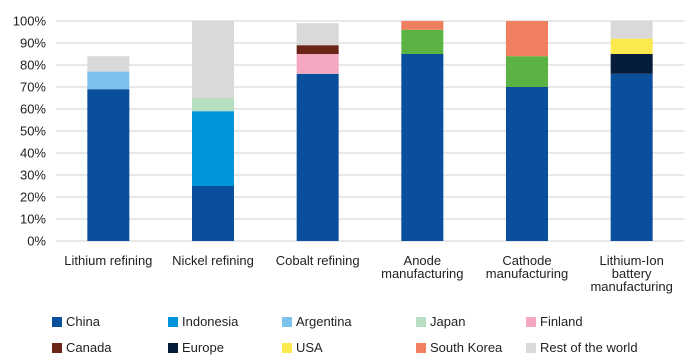 The height and width of the screenshot is (361, 684). Describe the element at coordinates (466, 347) in the screenshot. I see `legend-label: South Korea` at that location.